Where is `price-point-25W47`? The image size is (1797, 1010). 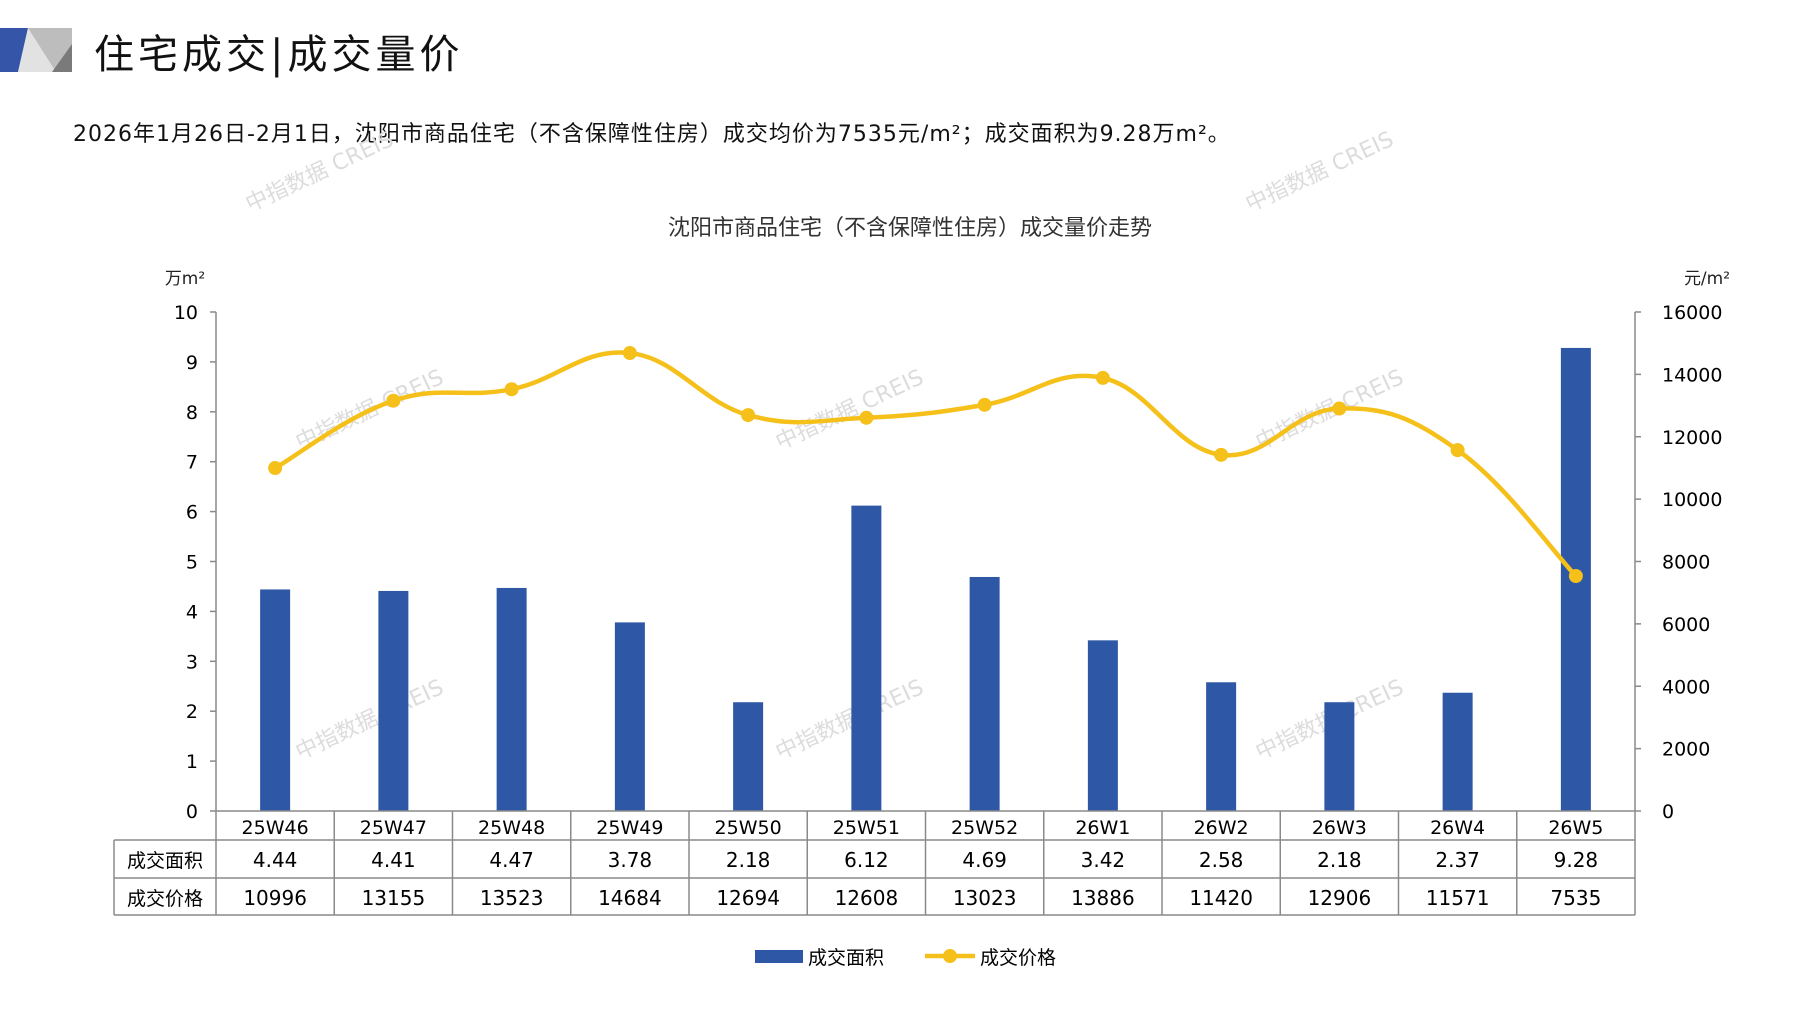 price-point-25W47 is located at coordinates (393, 400).